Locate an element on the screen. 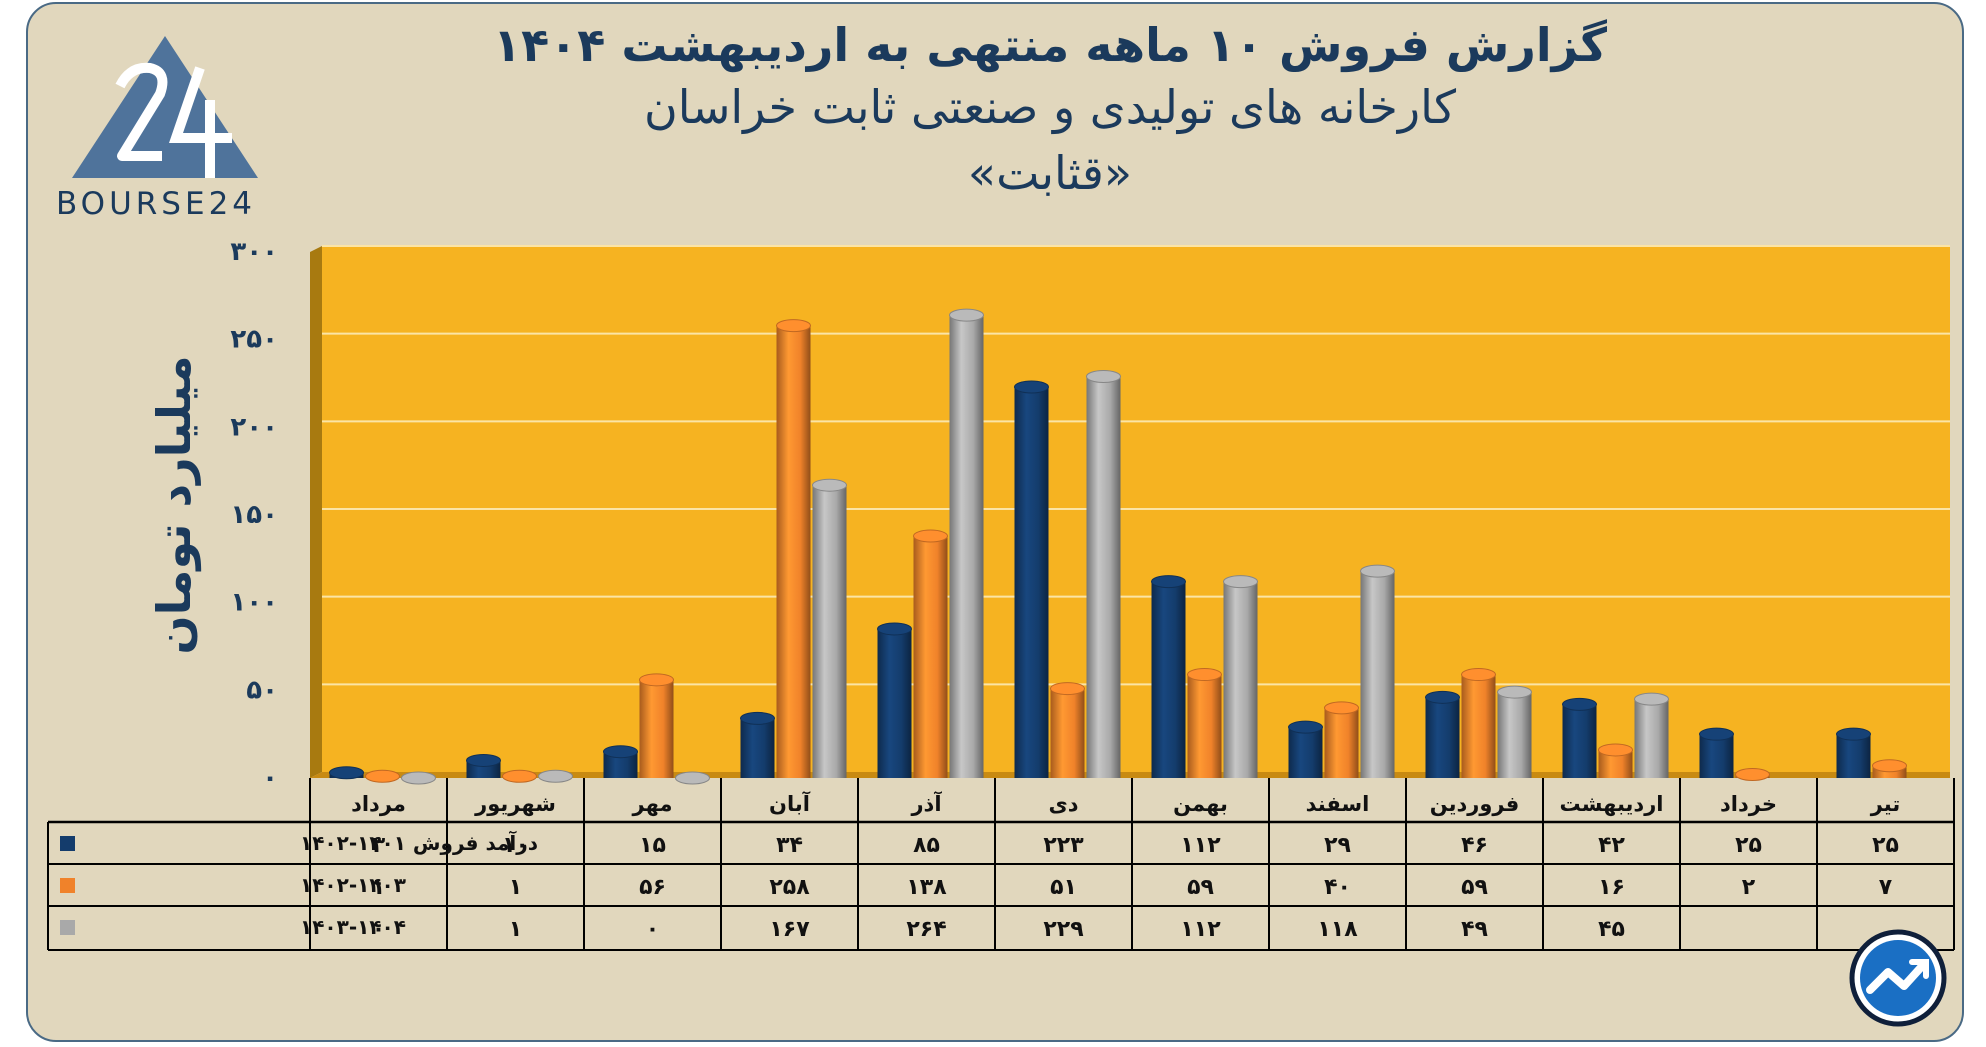 Image resolution: width=1986 pixels, height=1047 pixels. y-tick-label: ۱۰۰ is located at coordinates (254, 603).